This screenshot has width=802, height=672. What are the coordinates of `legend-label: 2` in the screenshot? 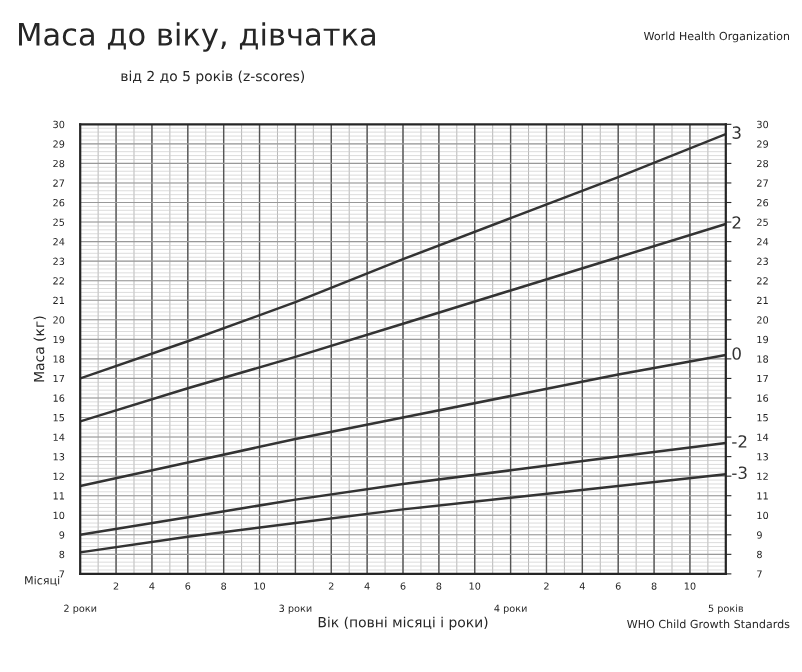 It's located at (736, 222).